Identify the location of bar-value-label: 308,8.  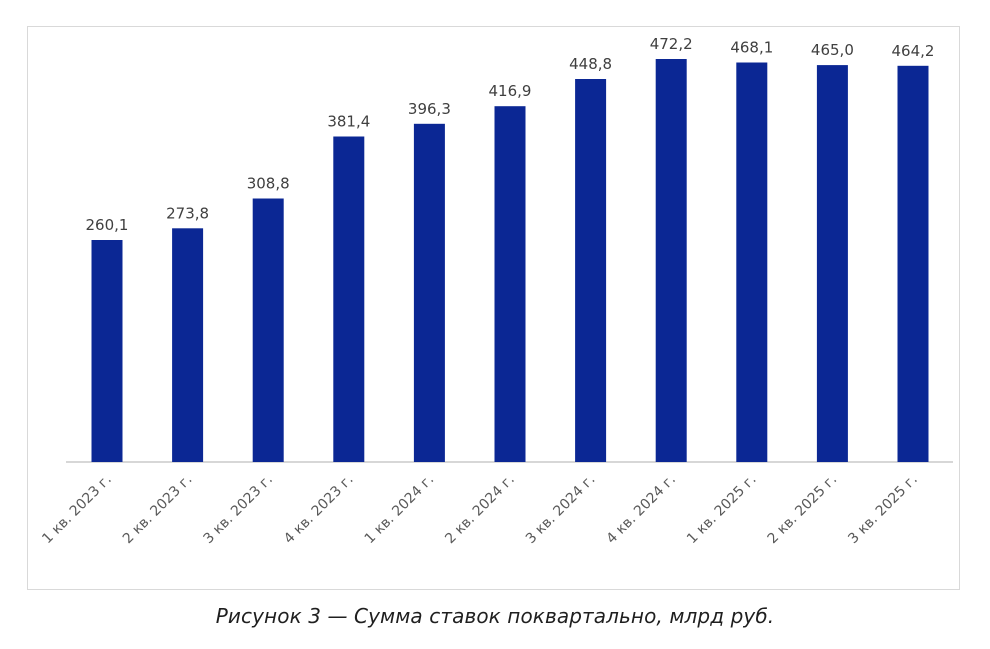
(268, 184).